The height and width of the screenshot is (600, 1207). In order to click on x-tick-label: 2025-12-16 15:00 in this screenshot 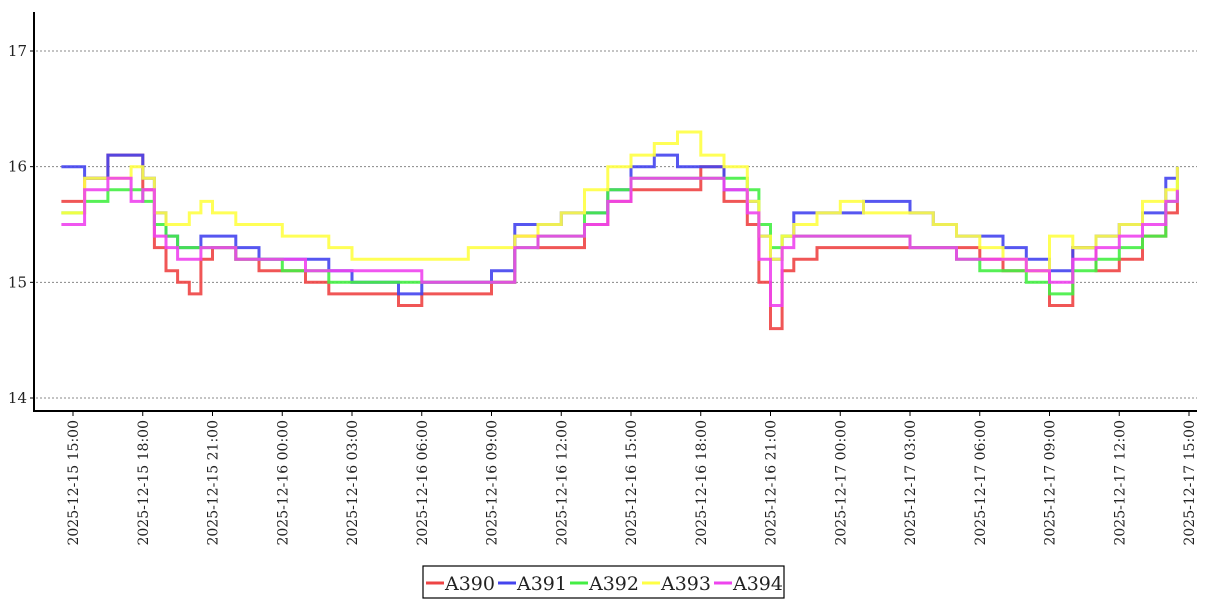, I will do `click(632, 483)`.